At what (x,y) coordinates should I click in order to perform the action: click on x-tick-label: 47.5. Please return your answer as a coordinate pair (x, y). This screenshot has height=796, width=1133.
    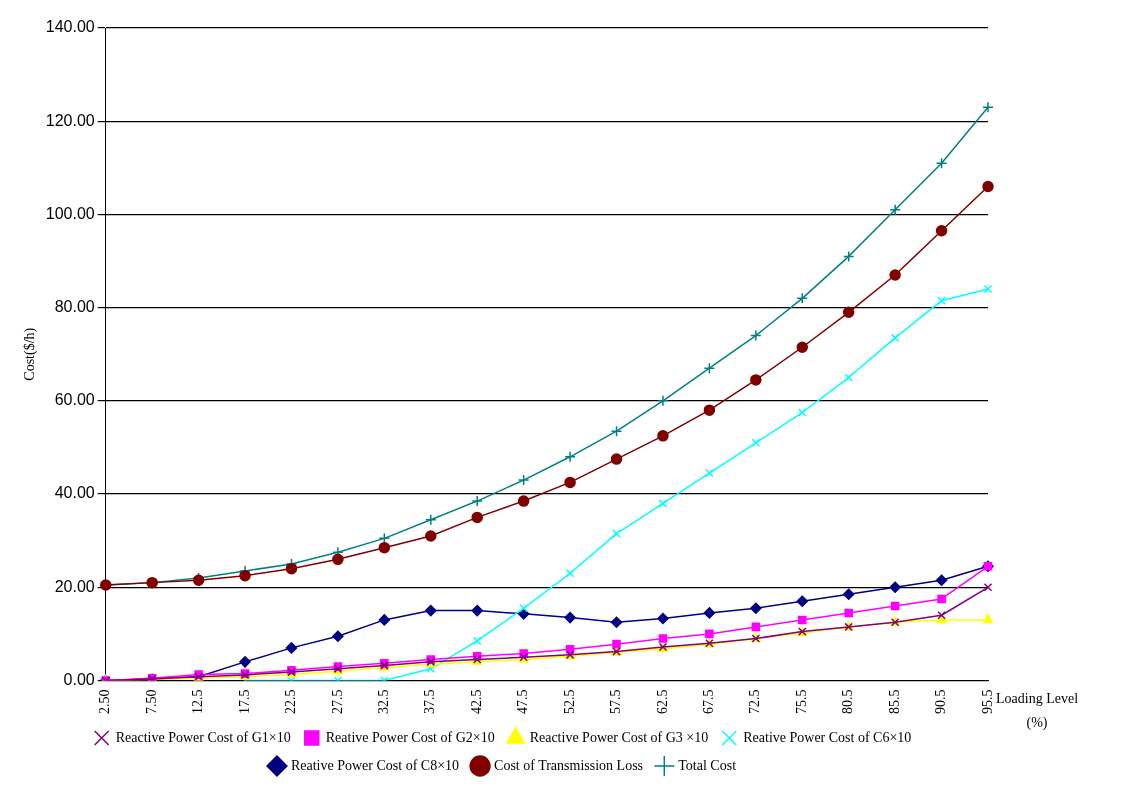
    Looking at the image, I should click on (523, 701).